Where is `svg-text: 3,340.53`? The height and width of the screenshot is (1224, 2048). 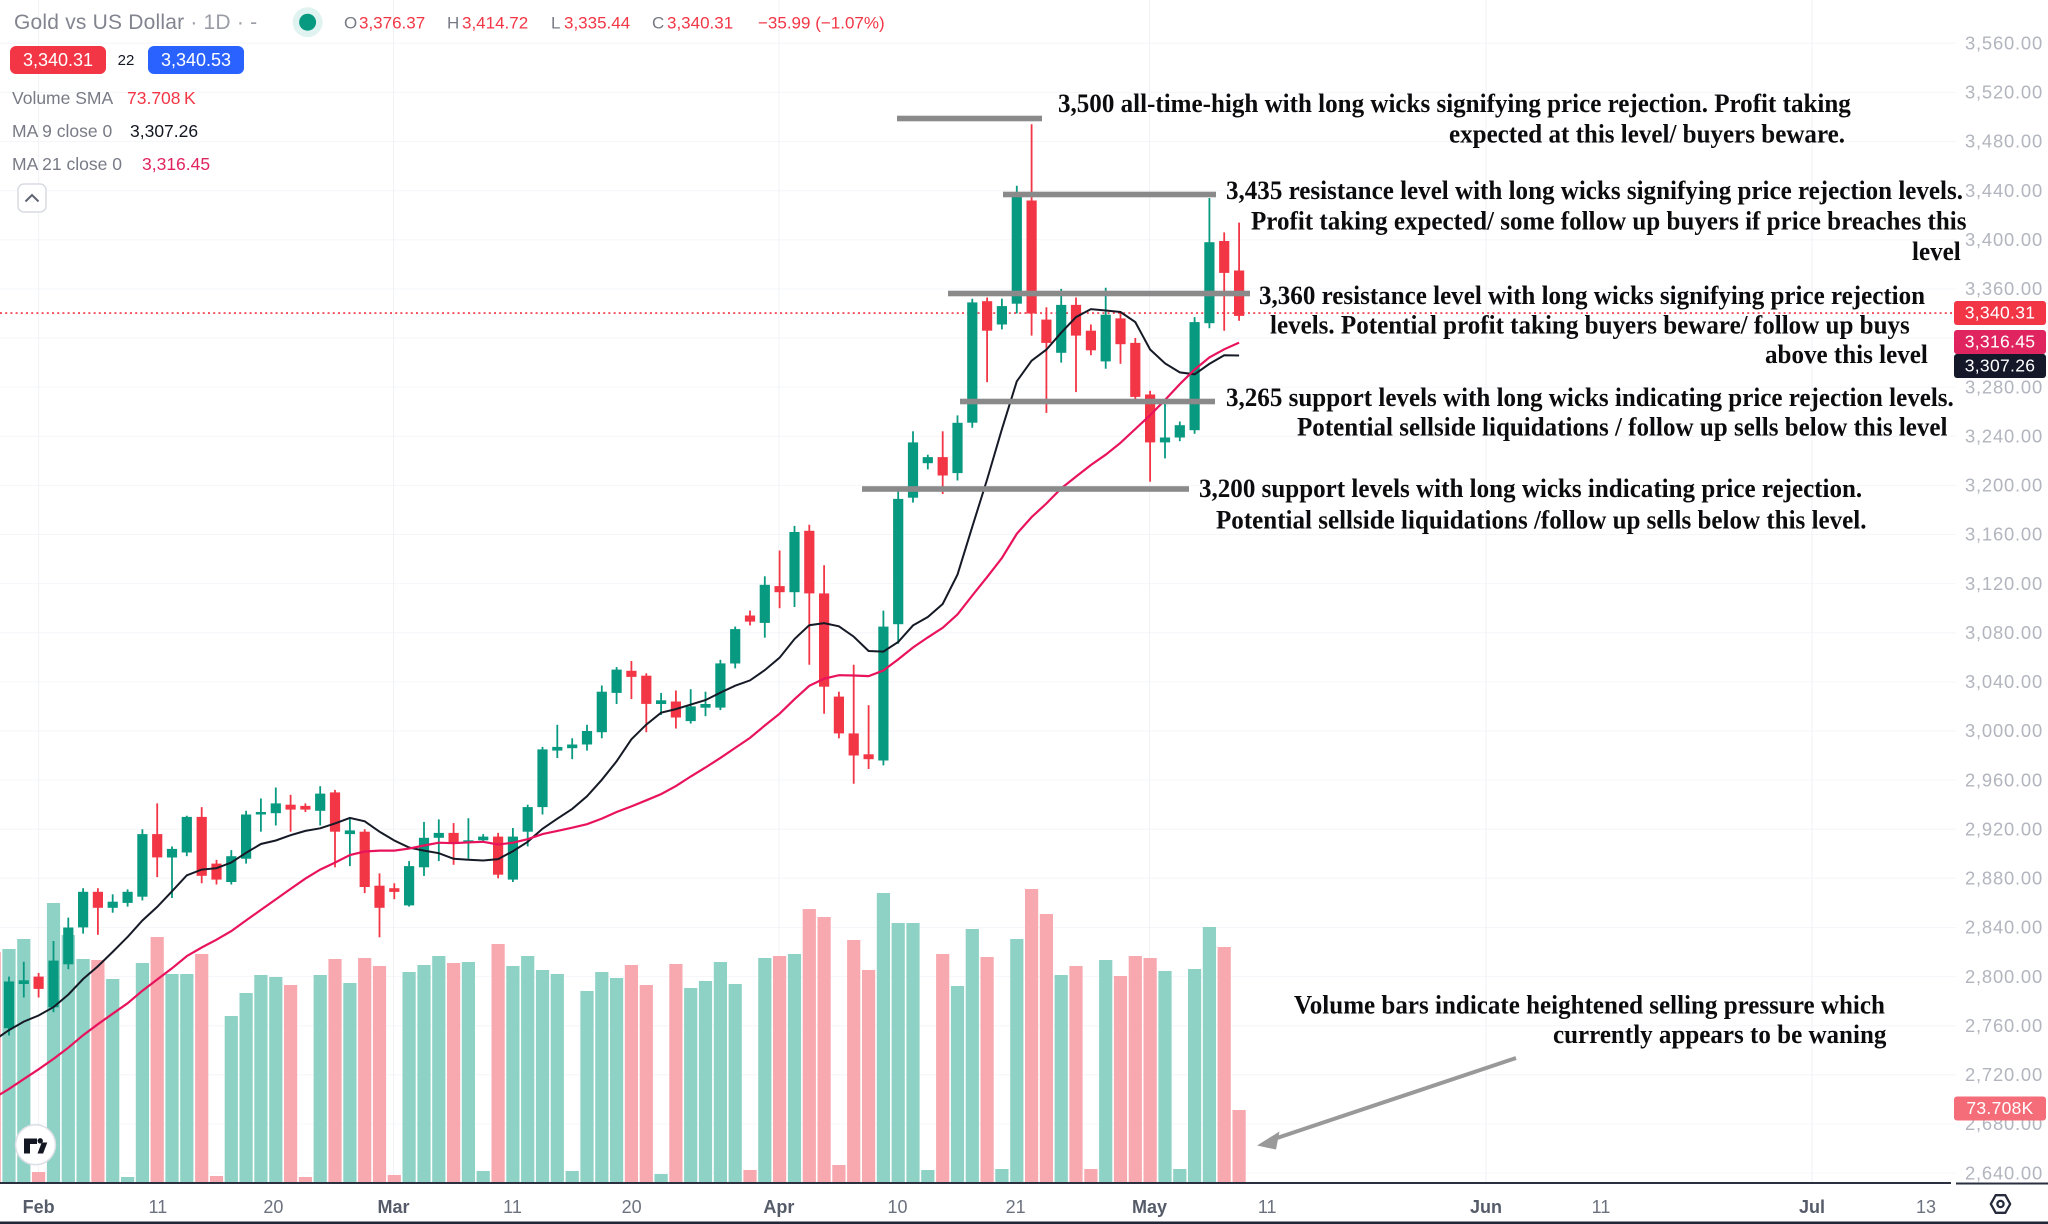
svg-text: 3,340.53 is located at coordinates (196, 60).